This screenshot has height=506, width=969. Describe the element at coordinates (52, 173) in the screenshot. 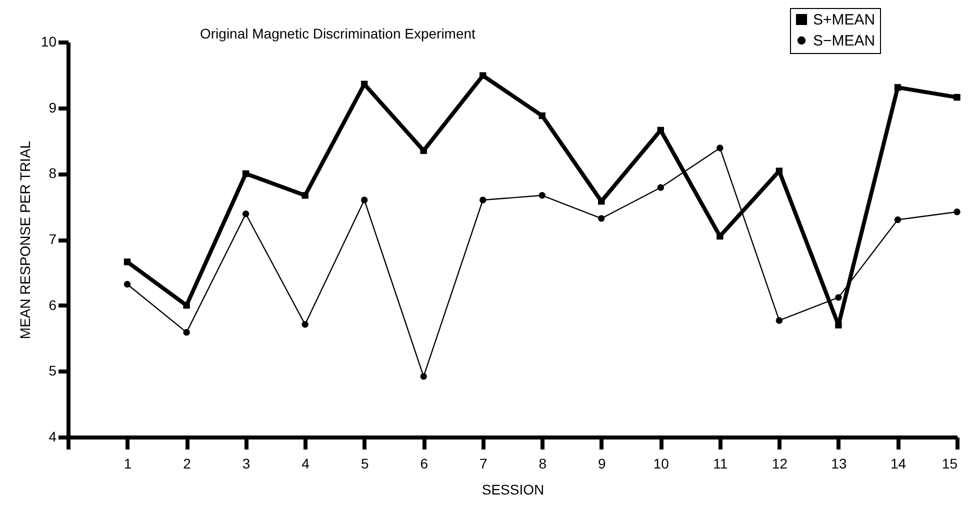

I see `y-tick-label: 8` at that location.